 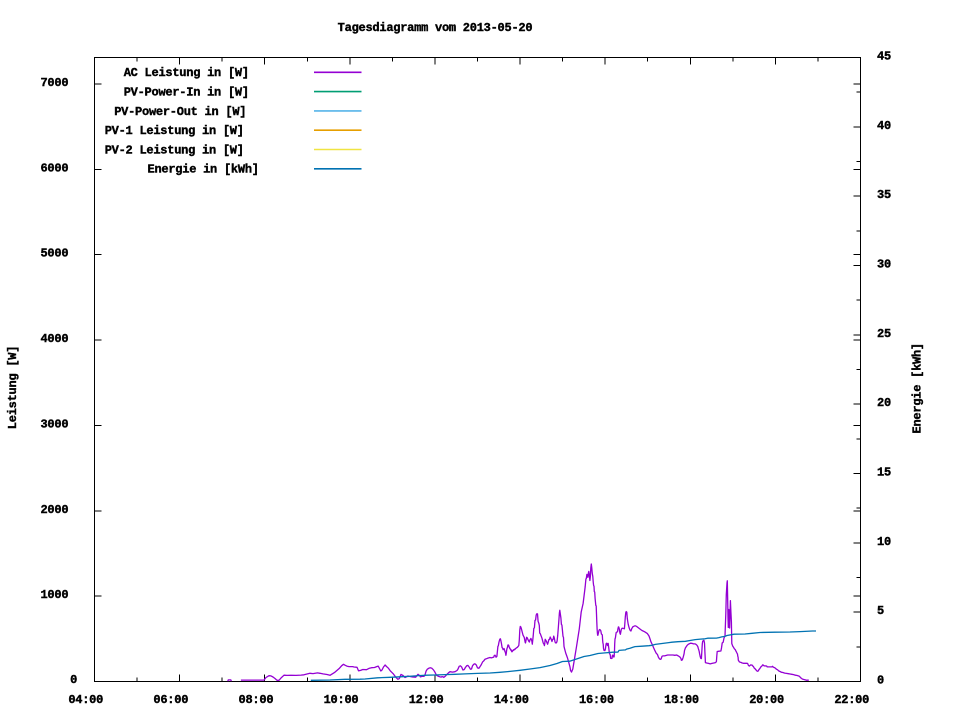 I want to click on svg-text: Tagesdiagramm vom 2013-05-20, so click(x=435, y=28).